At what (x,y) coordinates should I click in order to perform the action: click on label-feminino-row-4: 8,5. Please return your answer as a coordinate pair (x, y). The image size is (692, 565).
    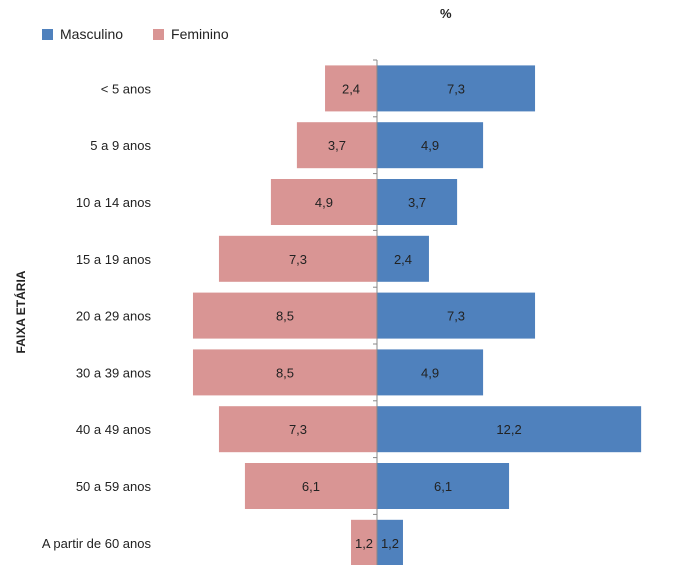
    Looking at the image, I should click on (285, 316).